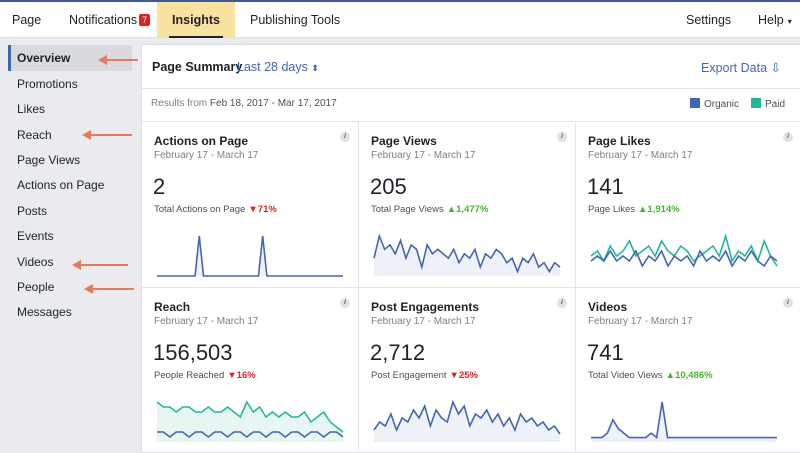  What do you see at coordinates (70, 84) in the screenshot?
I see `sidebar-item-promotions: Promotions` at bounding box center [70, 84].